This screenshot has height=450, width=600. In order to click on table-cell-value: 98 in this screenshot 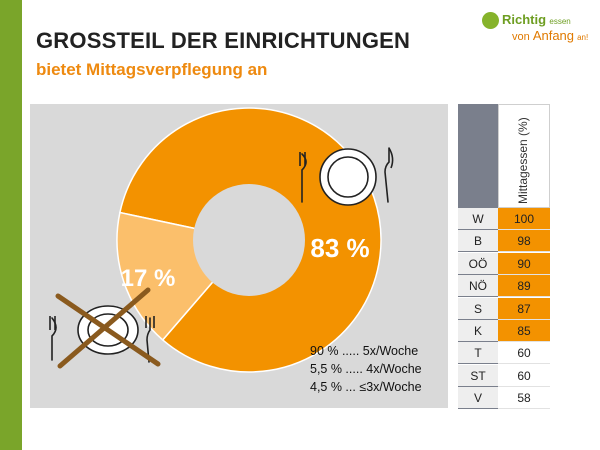, I will do `click(524, 241)`.